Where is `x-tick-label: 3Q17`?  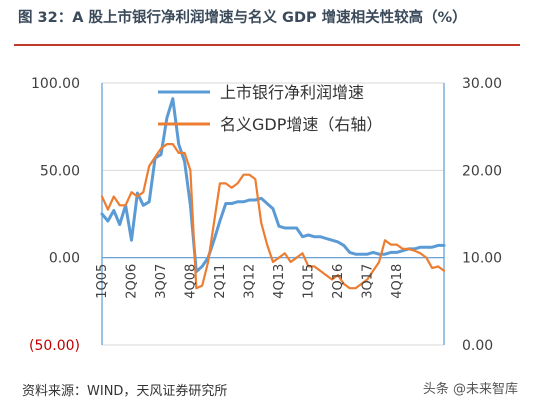 x-tick-label: 3Q17 is located at coordinates (367, 281).